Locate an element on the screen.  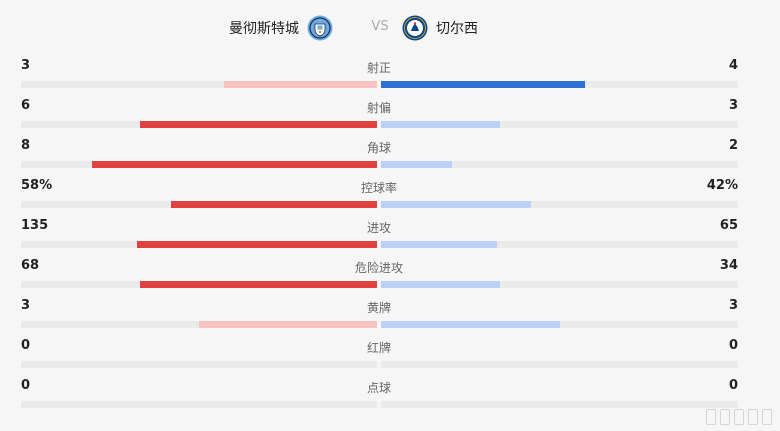
away-value: 65 is located at coordinates (728, 225).